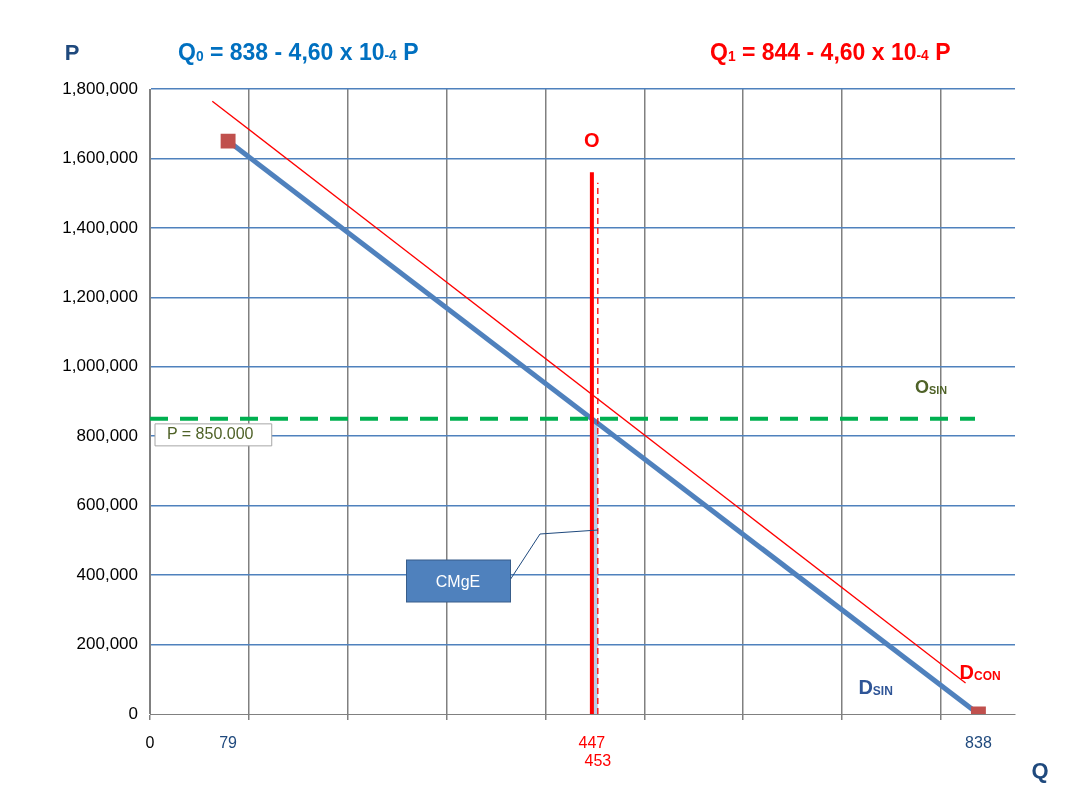 This screenshot has height=788, width=1073. What do you see at coordinates (100, 227) in the screenshot?
I see `y-tick-label: 1,400,000` at bounding box center [100, 227].